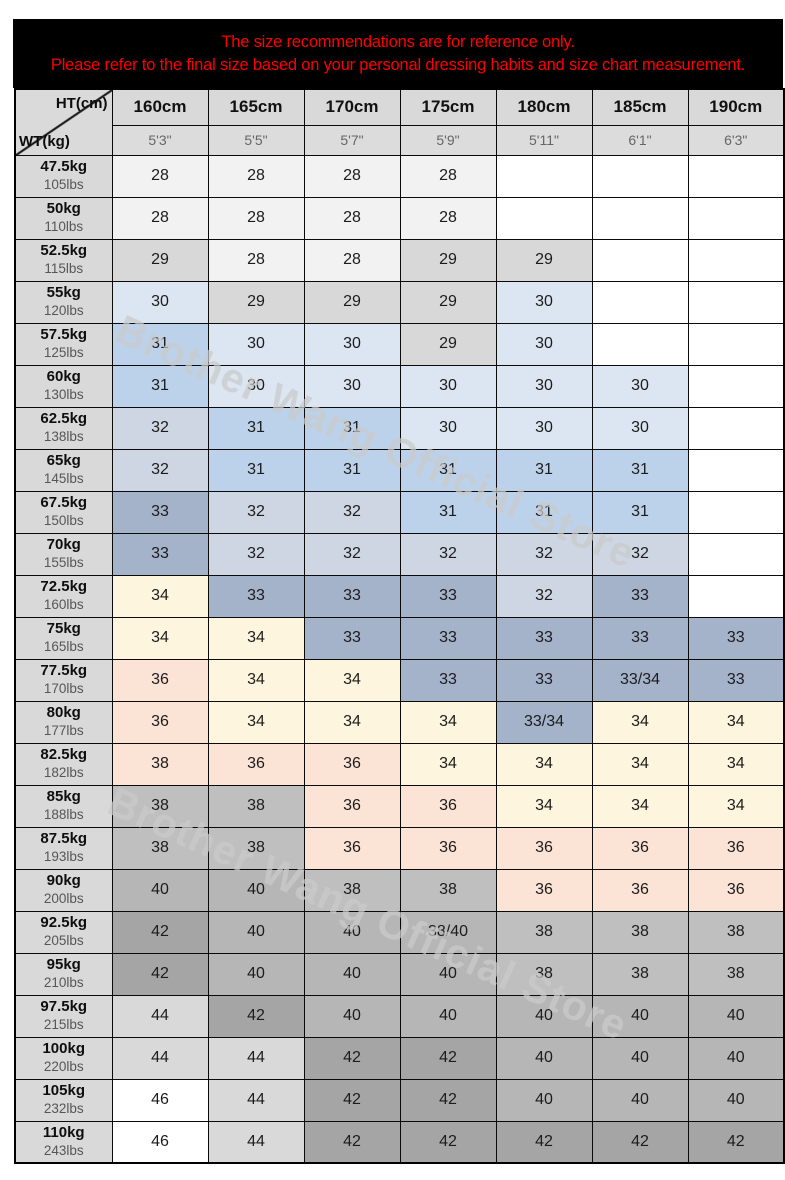 The width and height of the screenshot is (785, 1180). What do you see at coordinates (399, 1016) in the screenshot?
I see `table-row: 97.5kg 215lbs 44 42 40 40 40 40 40` at bounding box center [399, 1016].